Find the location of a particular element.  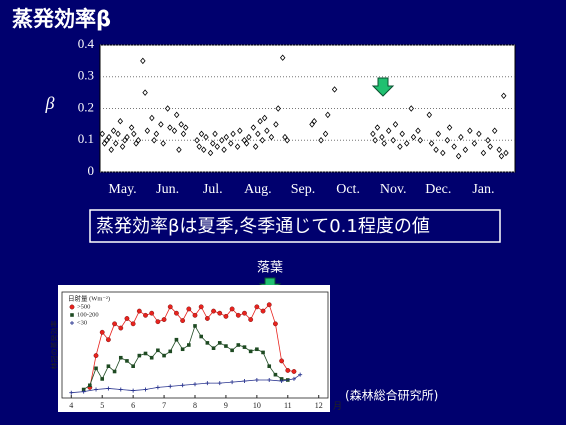

x-tick-label: Sep. is located at coordinates (303, 189).